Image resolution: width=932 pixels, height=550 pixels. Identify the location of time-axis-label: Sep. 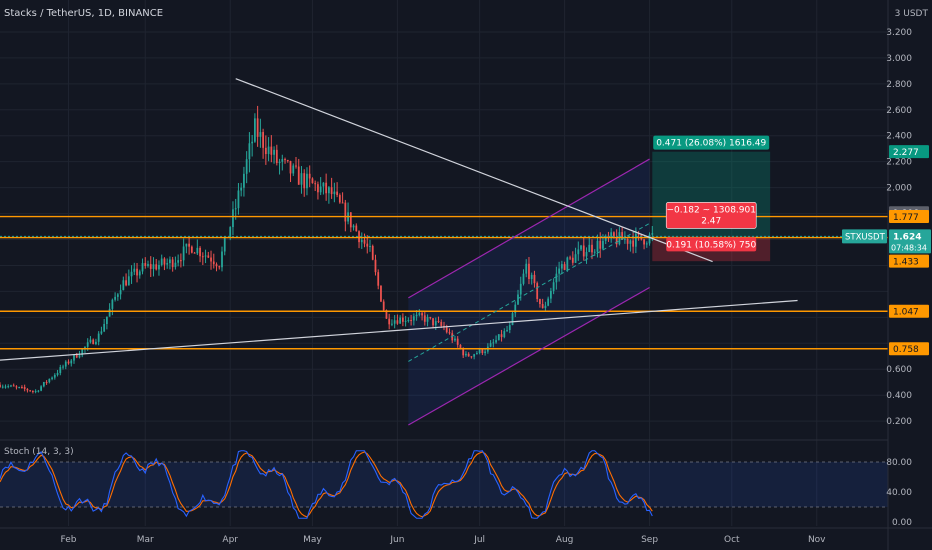
(649, 540).